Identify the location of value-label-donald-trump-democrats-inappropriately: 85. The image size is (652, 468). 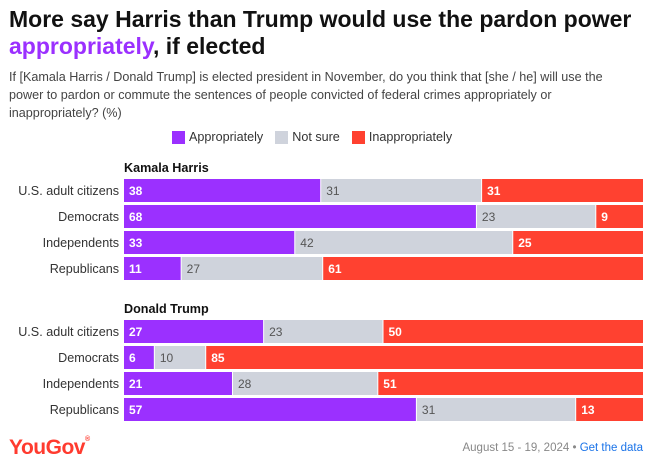
(218, 358).